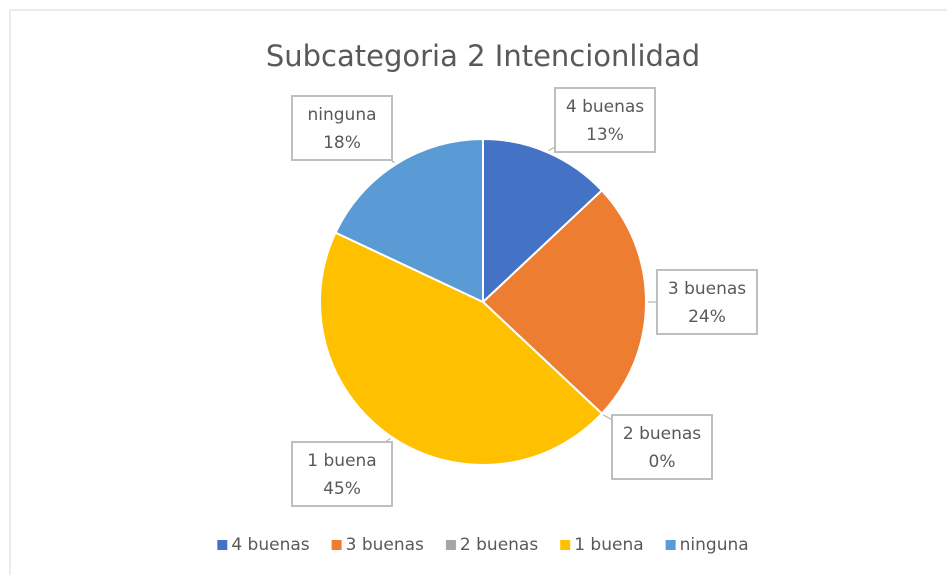 This screenshot has width=947, height=575. I want to click on label-category: 2 buenas, so click(662, 434).